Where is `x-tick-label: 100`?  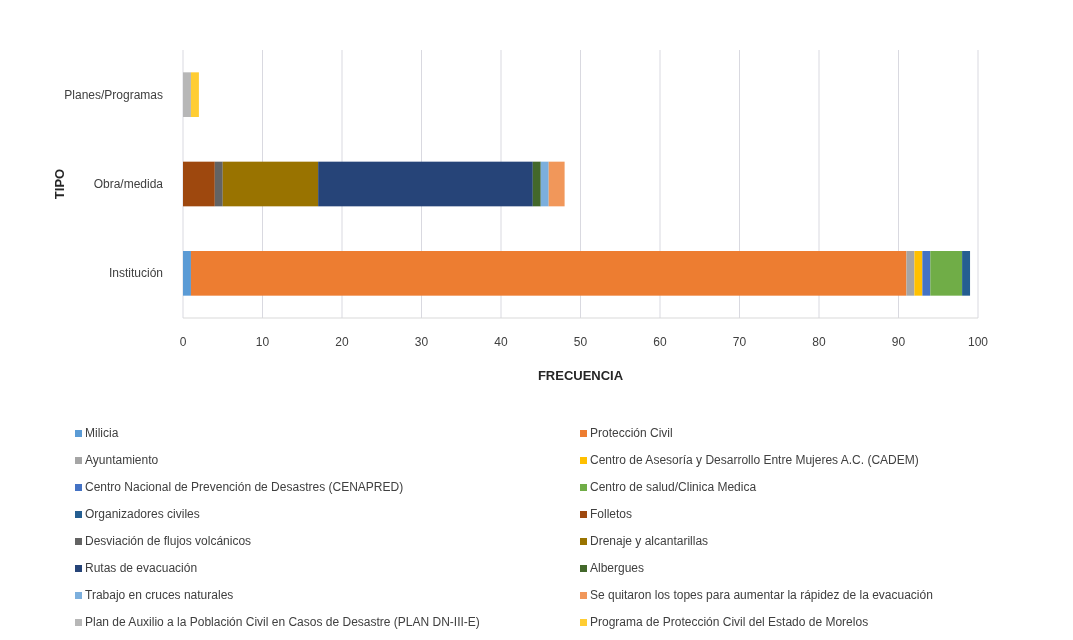 x-tick-label: 100 is located at coordinates (978, 342).